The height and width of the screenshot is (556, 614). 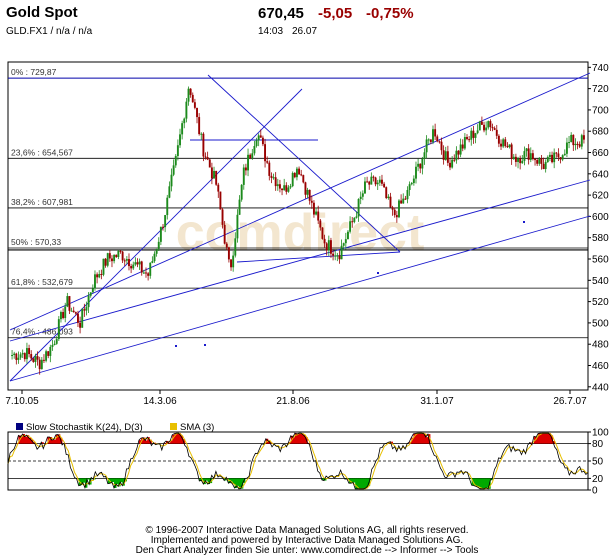 I want to click on x-tick-label: 14.3.06, so click(x=160, y=401).